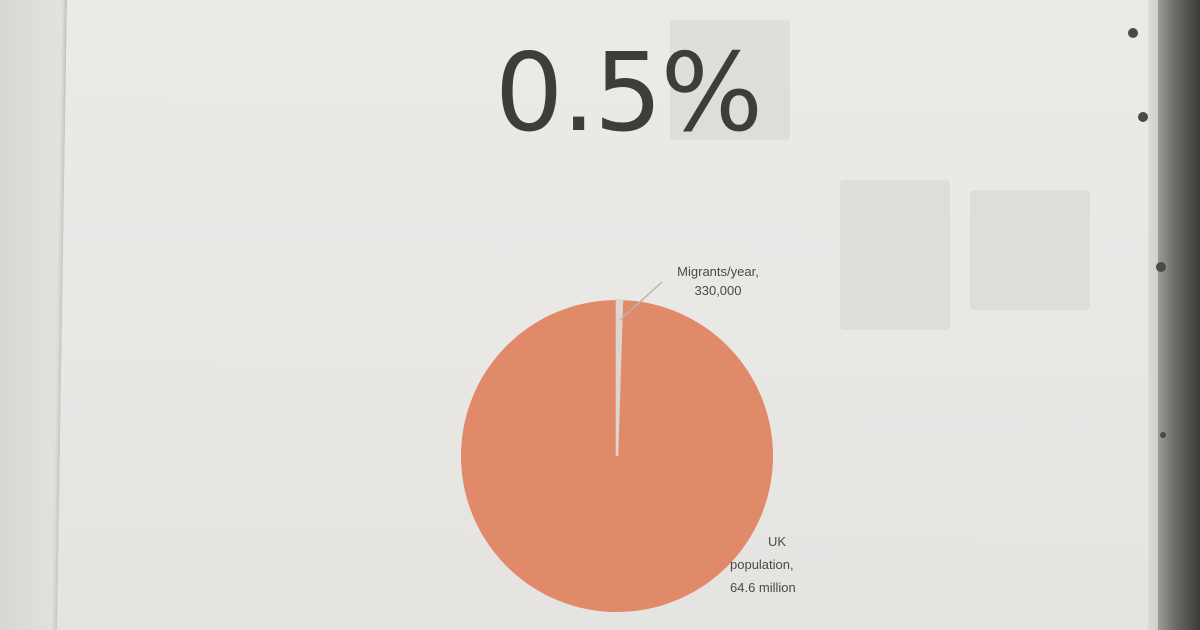  What do you see at coordinates (641, 301) in the screenshot?
I see `migrants-leader-line` at bounding box center [641, 301].